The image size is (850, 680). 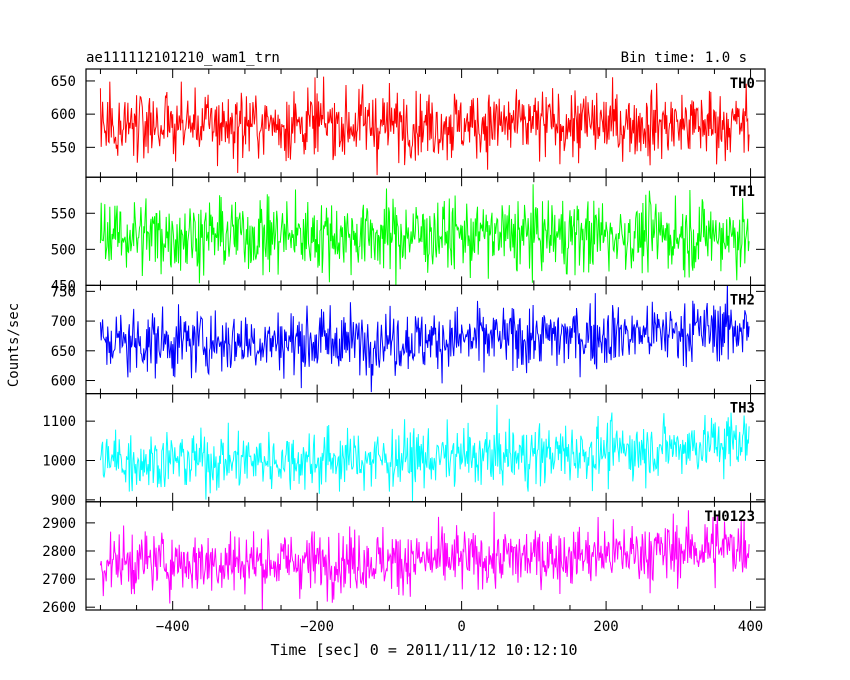 I want to click on panel-name-th2: TH2, so click(x=742, y=300).